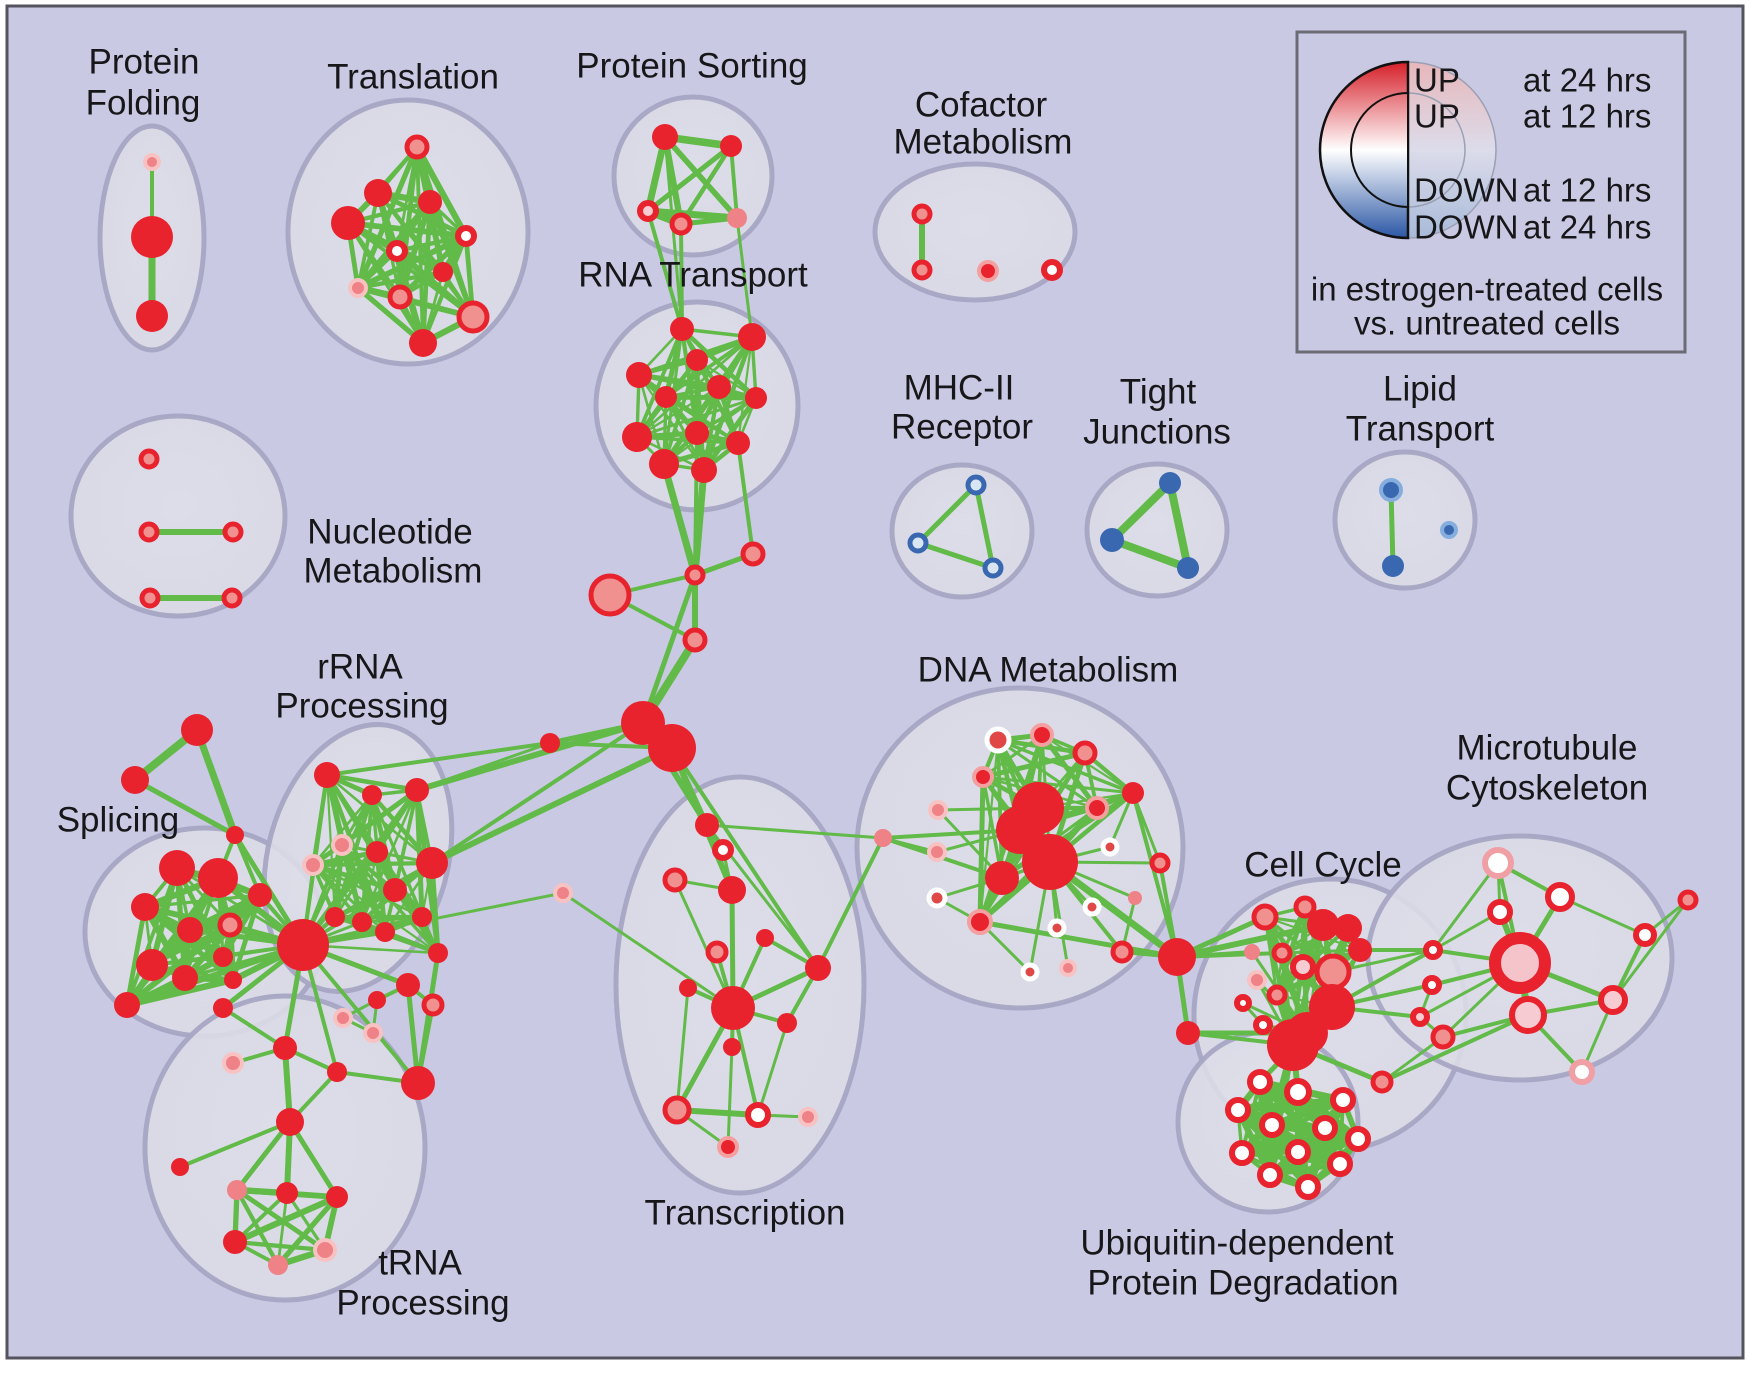 The image size is (1750, 1381). What do you see at coordinates (1466, 227) in the screenshot?
I see `legend-direction-label: DOWN` at bounding box center [1466, 227].